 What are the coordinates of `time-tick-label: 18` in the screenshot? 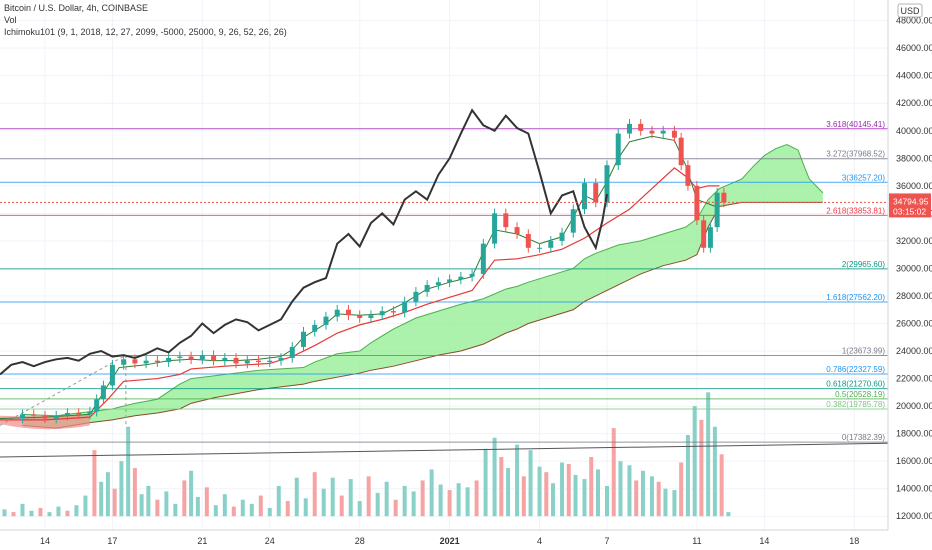 It's located at (854, 541).